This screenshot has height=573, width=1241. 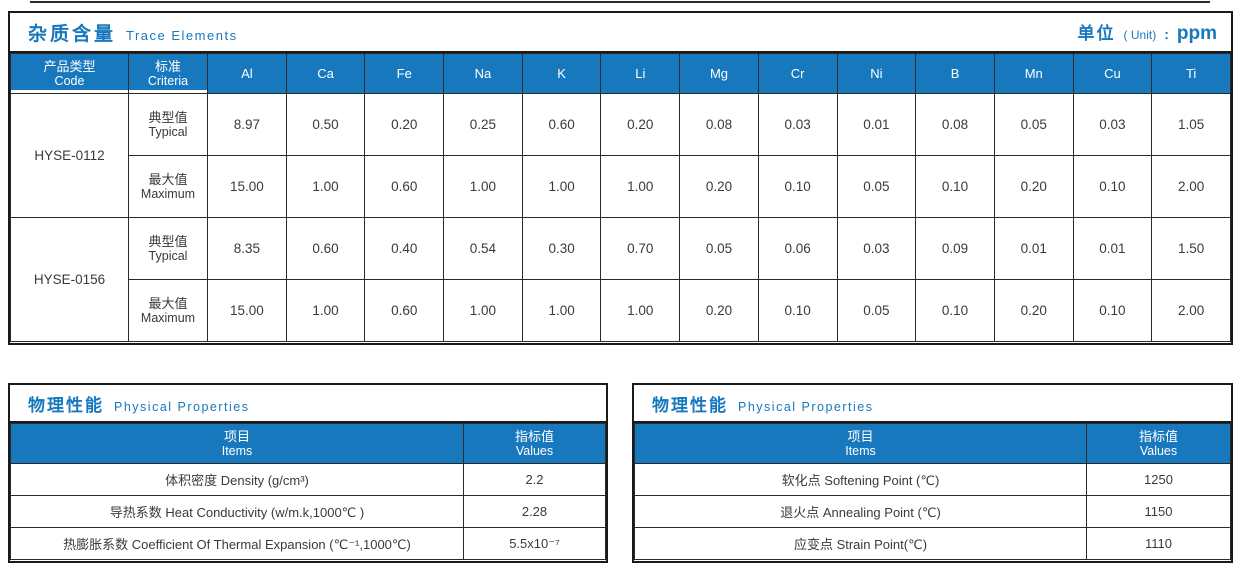 I want to click on column-header-element-mg: Mg, so click(x=719, y=73).